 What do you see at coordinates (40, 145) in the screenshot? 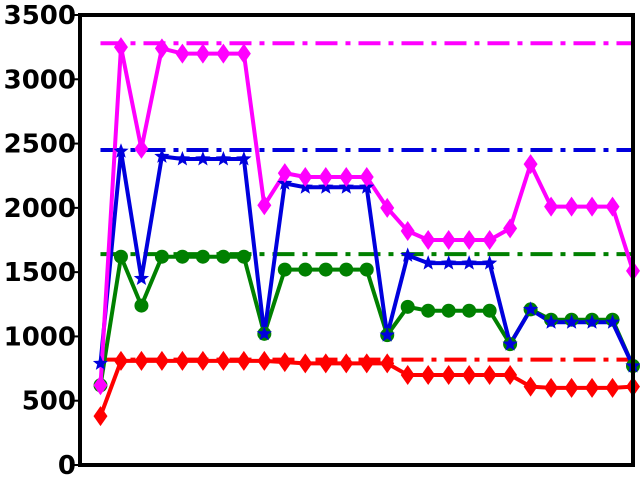
I see `y-tick-label-2500: 2500` at bounding box center [40, 145].